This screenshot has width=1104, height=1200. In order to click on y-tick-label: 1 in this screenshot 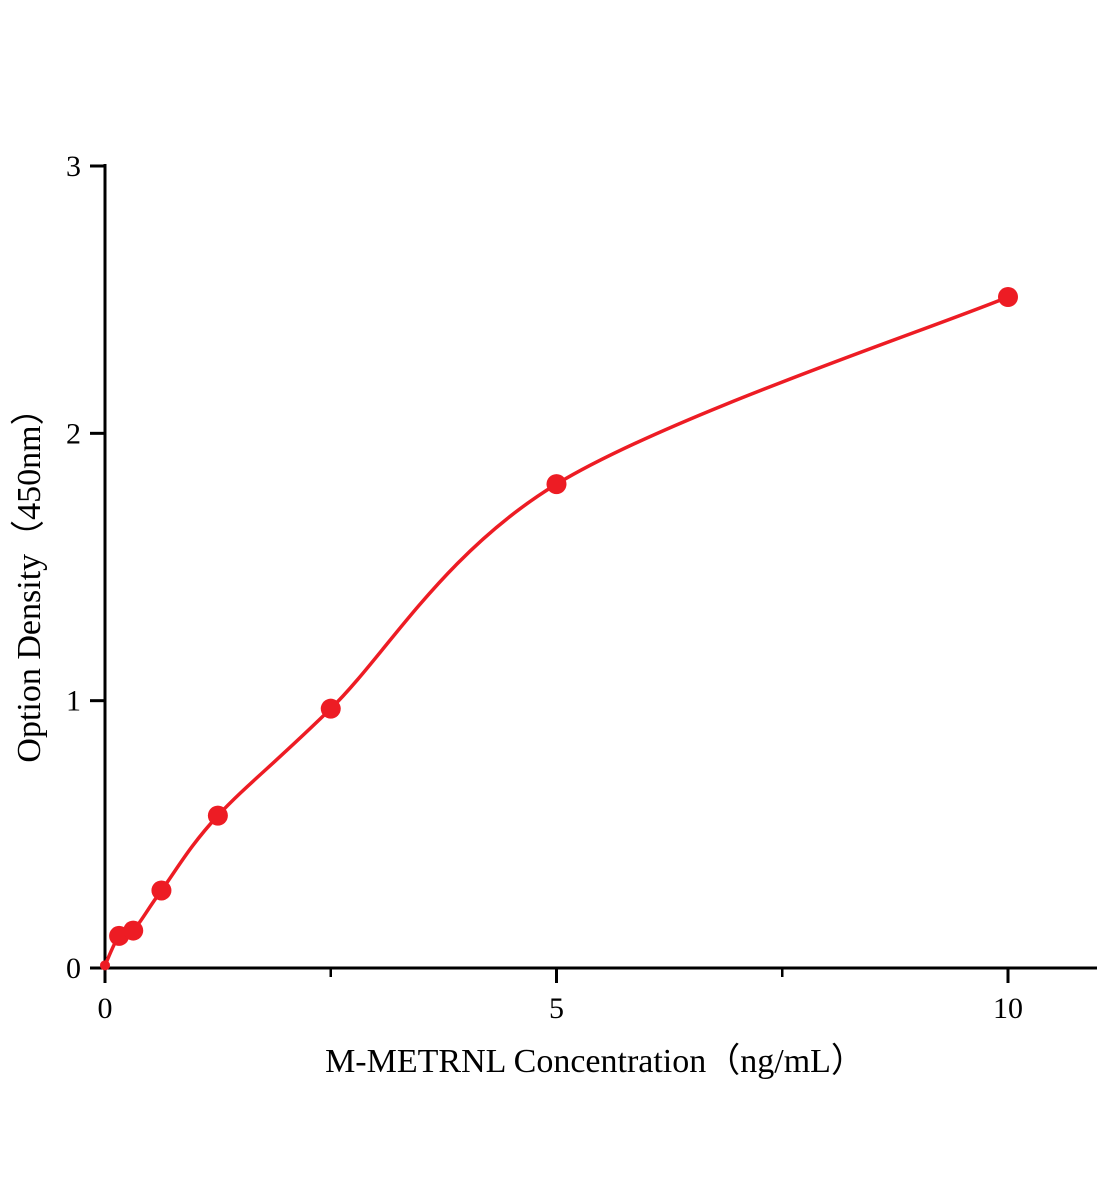, I will do `click(73, 701)`.